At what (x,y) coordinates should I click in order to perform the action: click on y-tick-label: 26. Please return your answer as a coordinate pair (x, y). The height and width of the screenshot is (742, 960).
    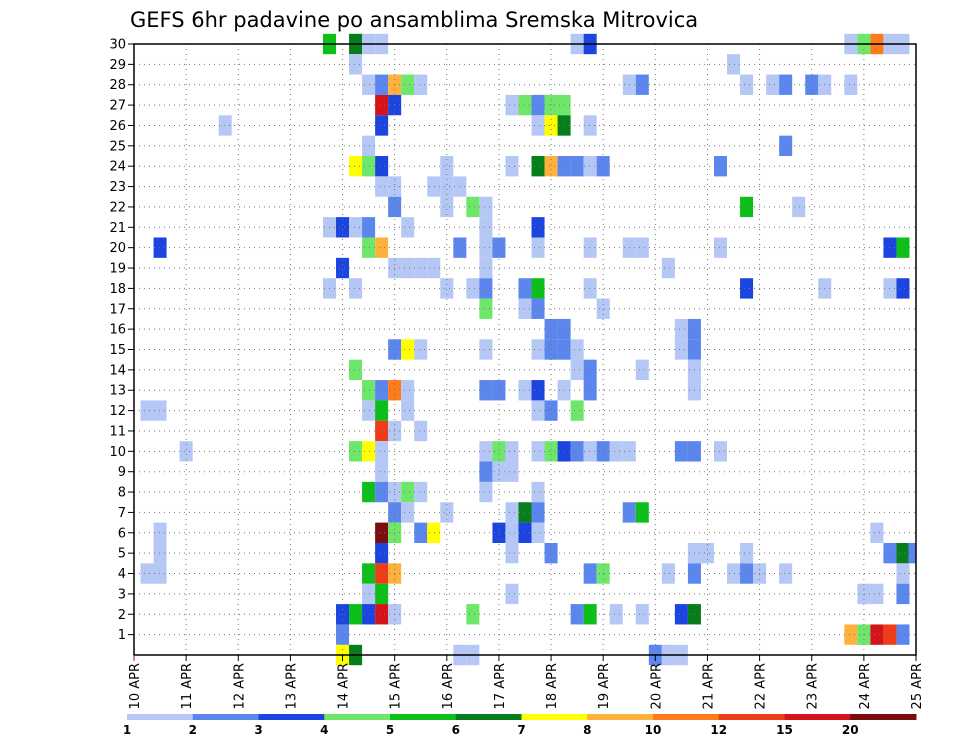
    Looking at the image, I should click on (117, 126).